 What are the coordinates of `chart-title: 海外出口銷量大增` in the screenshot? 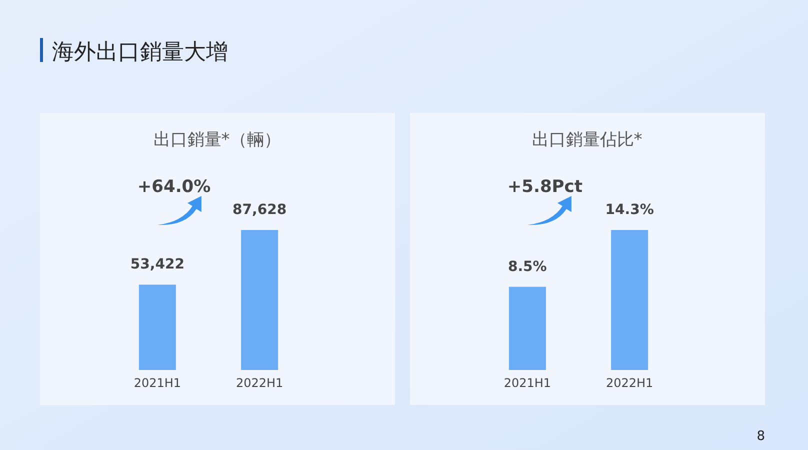 It's located at (140, 52).